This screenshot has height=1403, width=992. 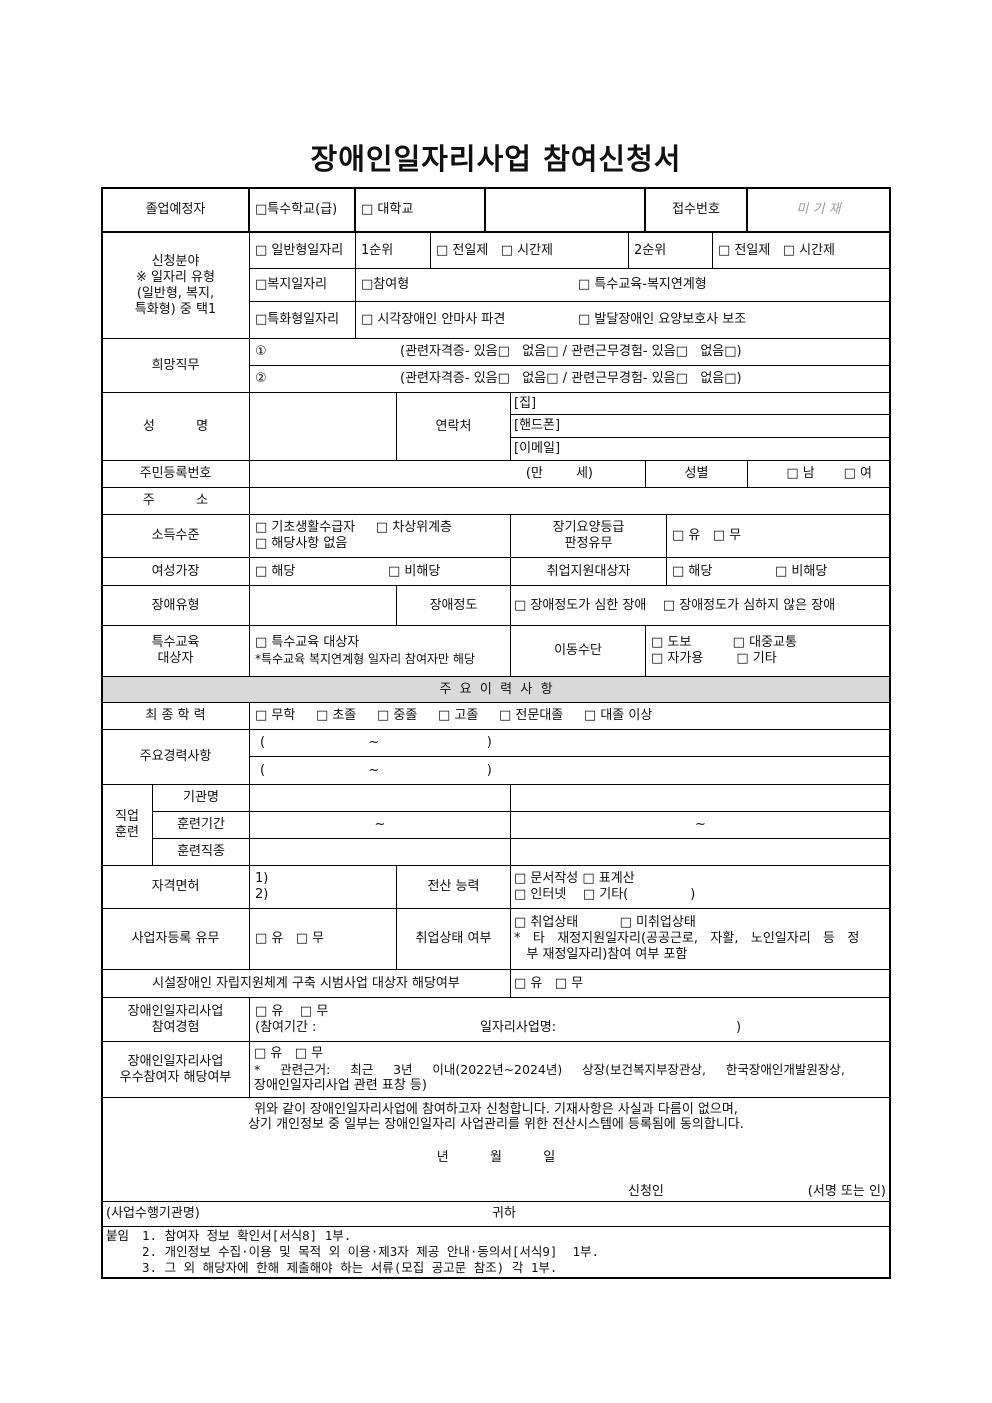 What do you see at coordinates (447, 474) in the screenshot?
I see `resident-number-field: (만 세)` at bounding box center [447, 474].